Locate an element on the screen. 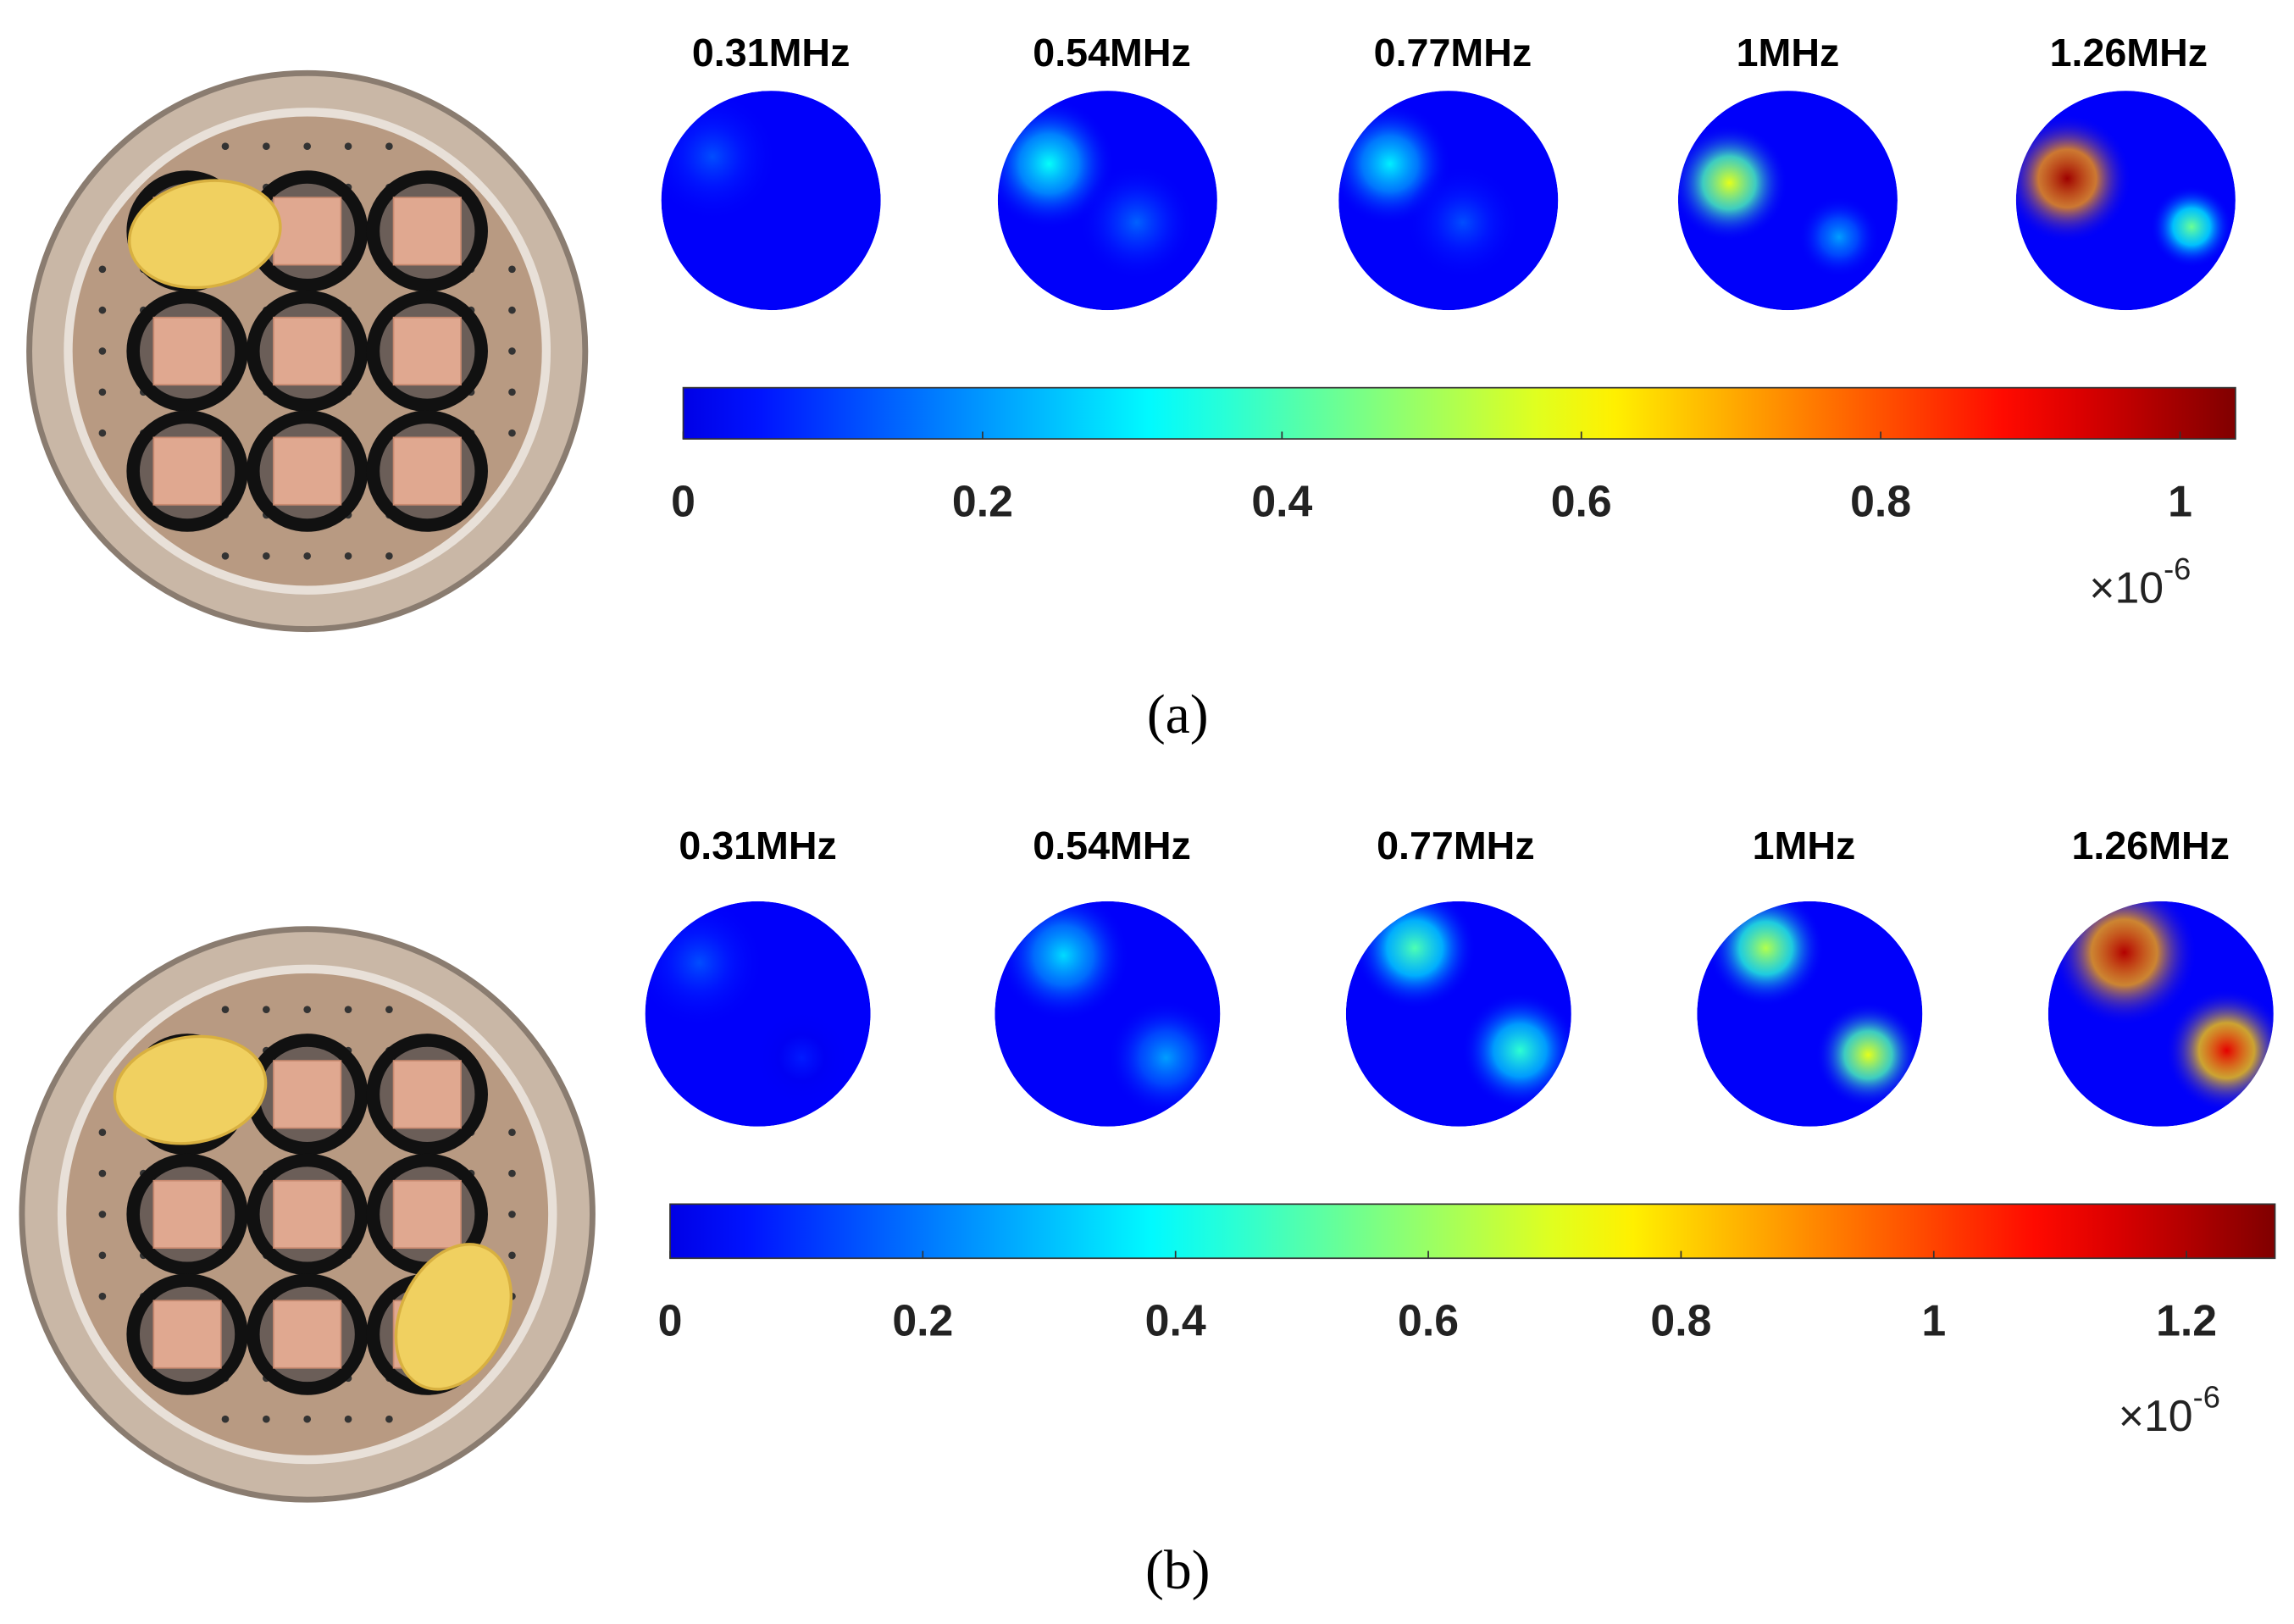  multiplier-exponent: -6 is located at coordinates (2206, 1397).